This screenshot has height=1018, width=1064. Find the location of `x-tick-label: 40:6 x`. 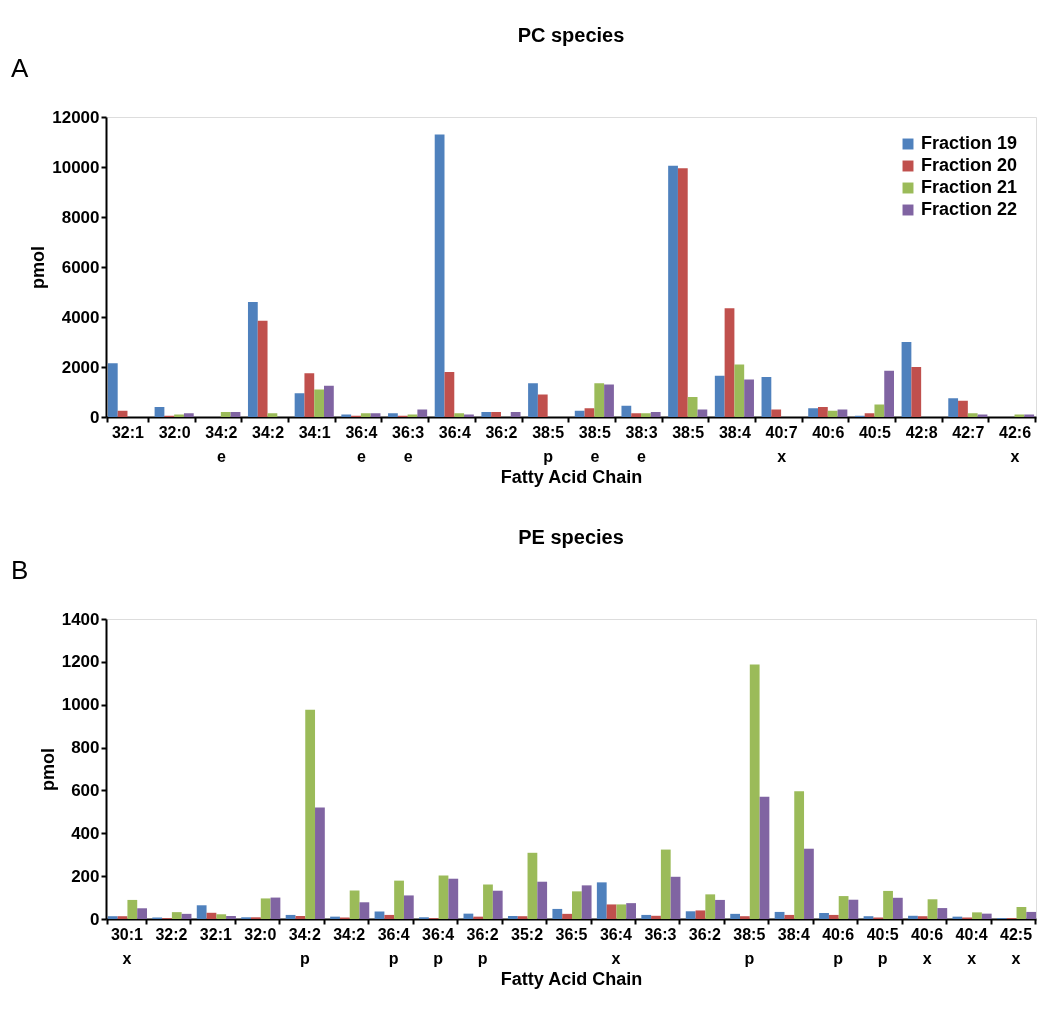

x-tick-label: 40:6 x is located at coordinates (927, 946).